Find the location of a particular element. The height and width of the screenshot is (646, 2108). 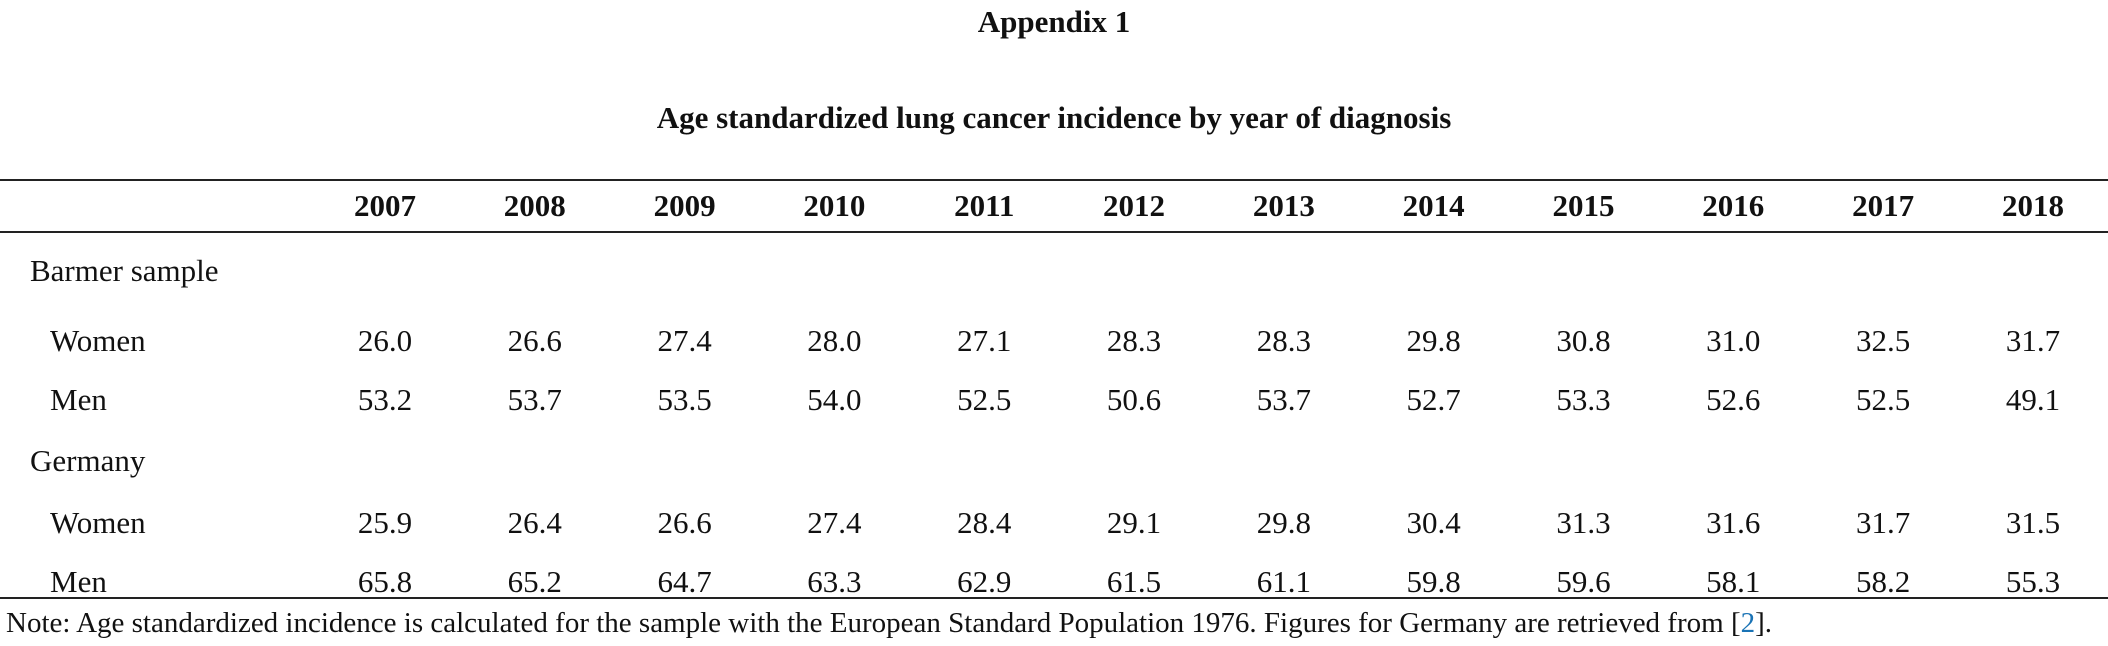

table-cell: 58.1 is located at coordinates (1733, 581).